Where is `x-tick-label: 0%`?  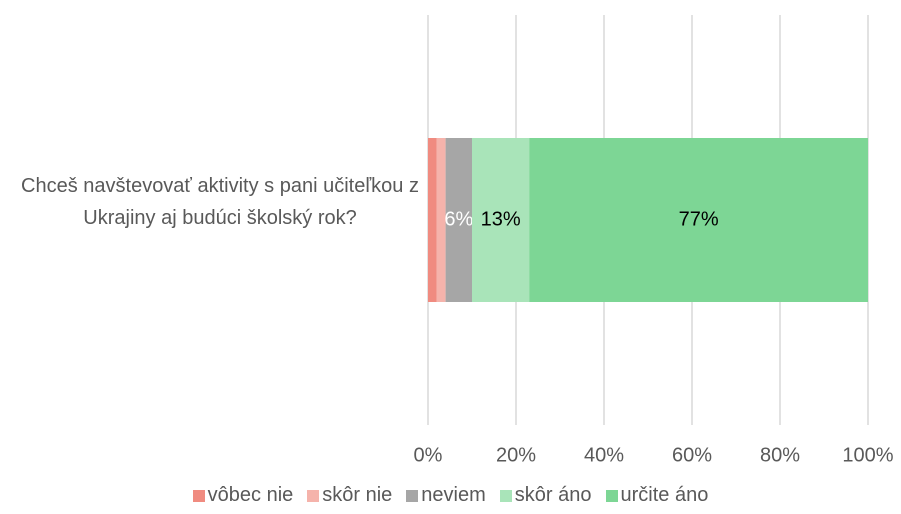
x-tick-label: 0% is located at coordinates (428, 455).